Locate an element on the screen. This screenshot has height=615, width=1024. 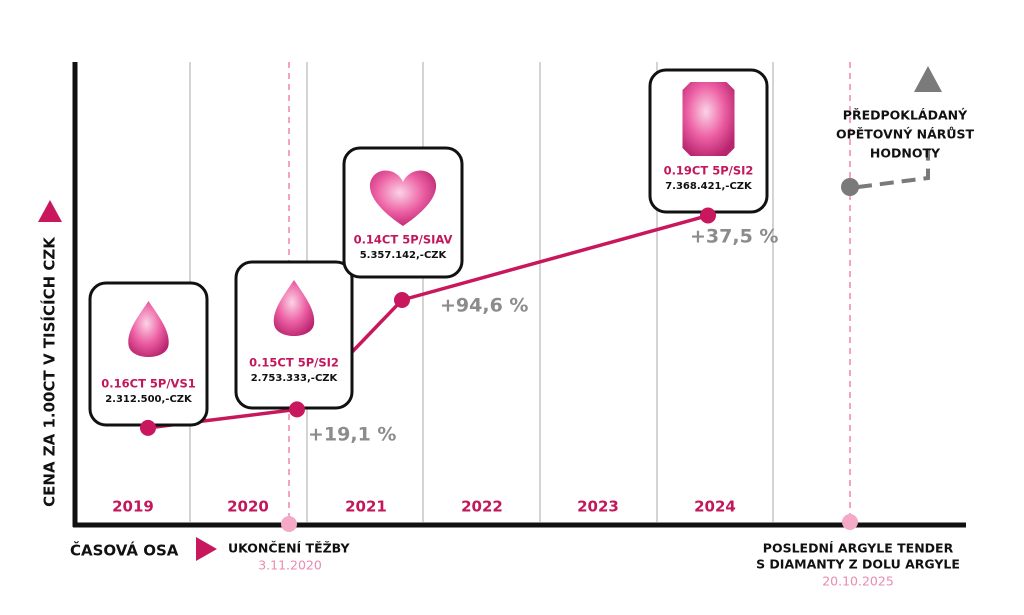
year-label: 2021 is located at coordinates (366, 507).